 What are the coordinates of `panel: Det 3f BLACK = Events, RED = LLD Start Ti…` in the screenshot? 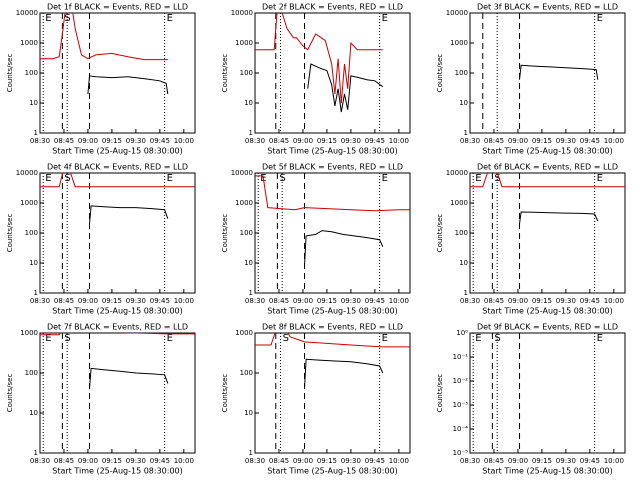 It's located at (531, 79).